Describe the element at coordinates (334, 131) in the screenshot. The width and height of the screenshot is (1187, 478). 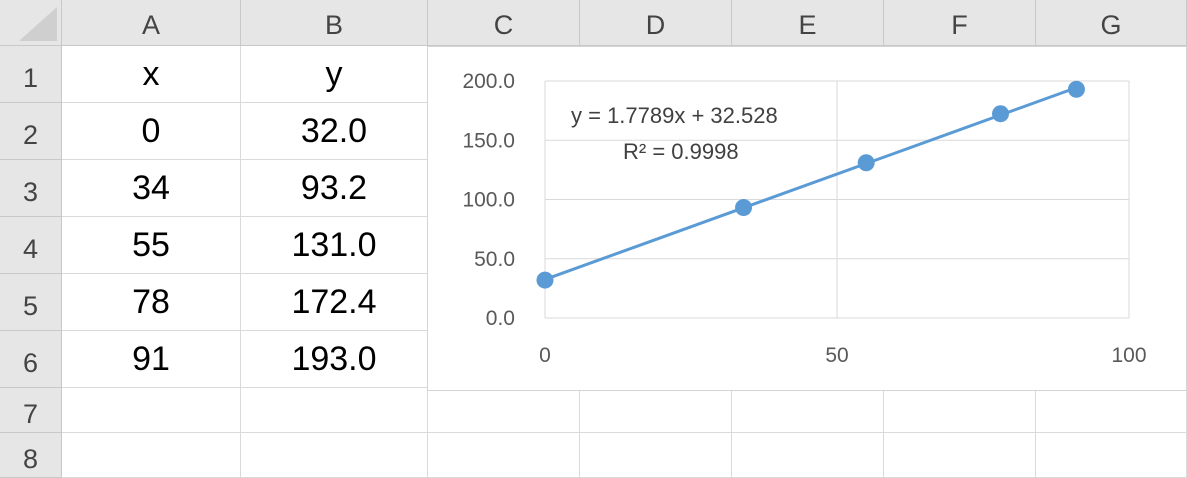
I see `cell-b2: 32.0` at that location.